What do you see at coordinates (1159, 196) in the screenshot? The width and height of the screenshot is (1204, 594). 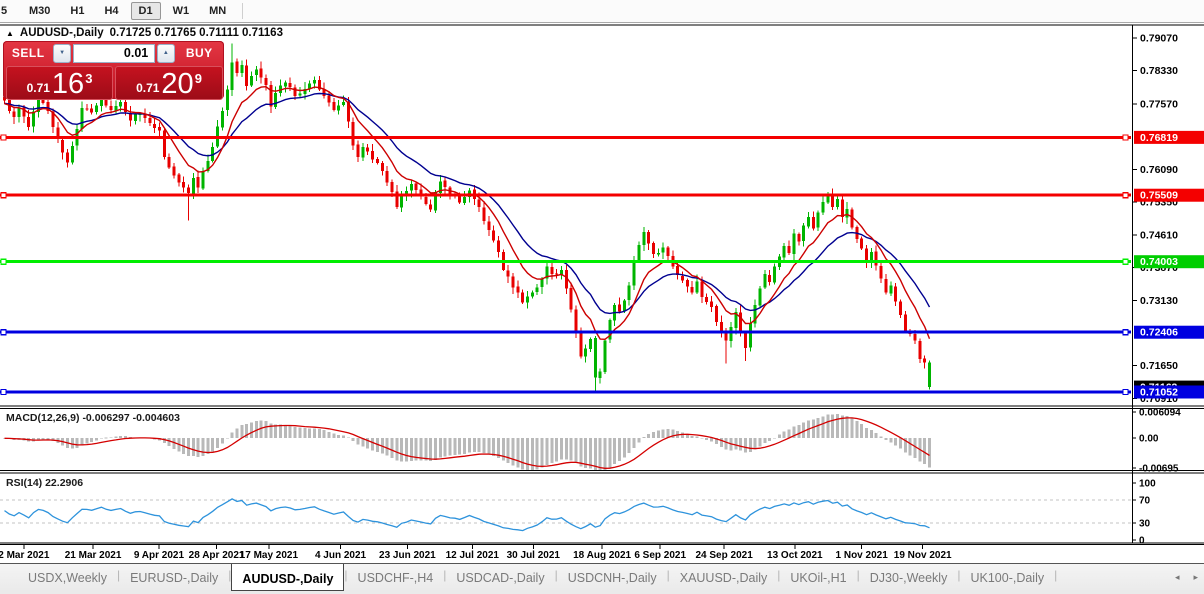 I see `svg-text: 0.75509` at bounding box center [1159, 196].